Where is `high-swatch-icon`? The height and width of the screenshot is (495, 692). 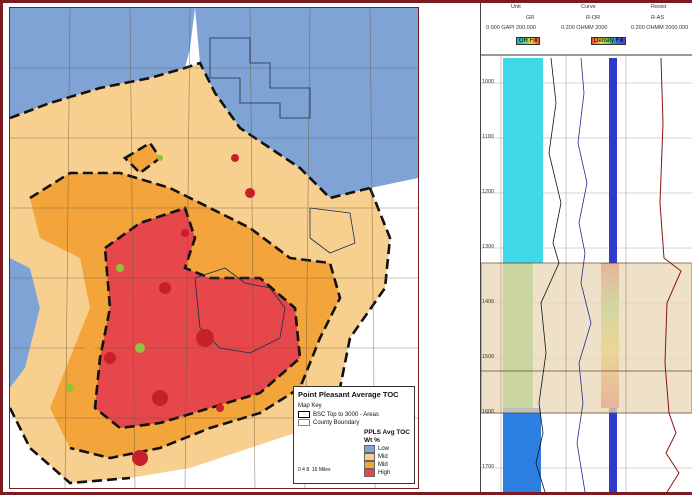
high-swatch-icon is located at coordinates (369, 473).